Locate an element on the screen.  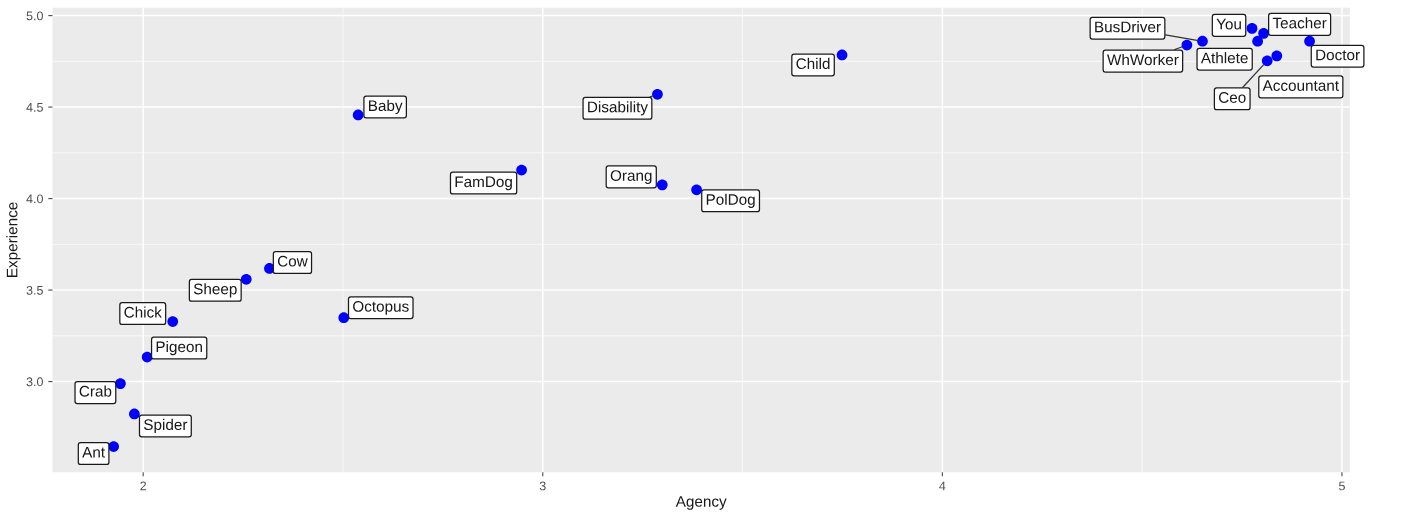
series-label: FamDog is located at coordinates (483, 183).